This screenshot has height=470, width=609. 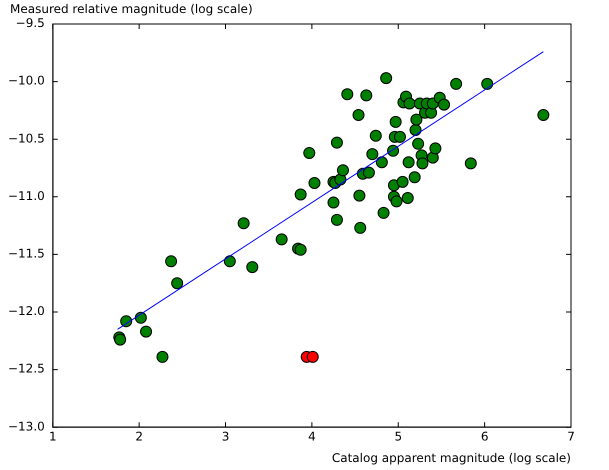 I want to click on x-tick-label: 1, so click(x=52, y=437).